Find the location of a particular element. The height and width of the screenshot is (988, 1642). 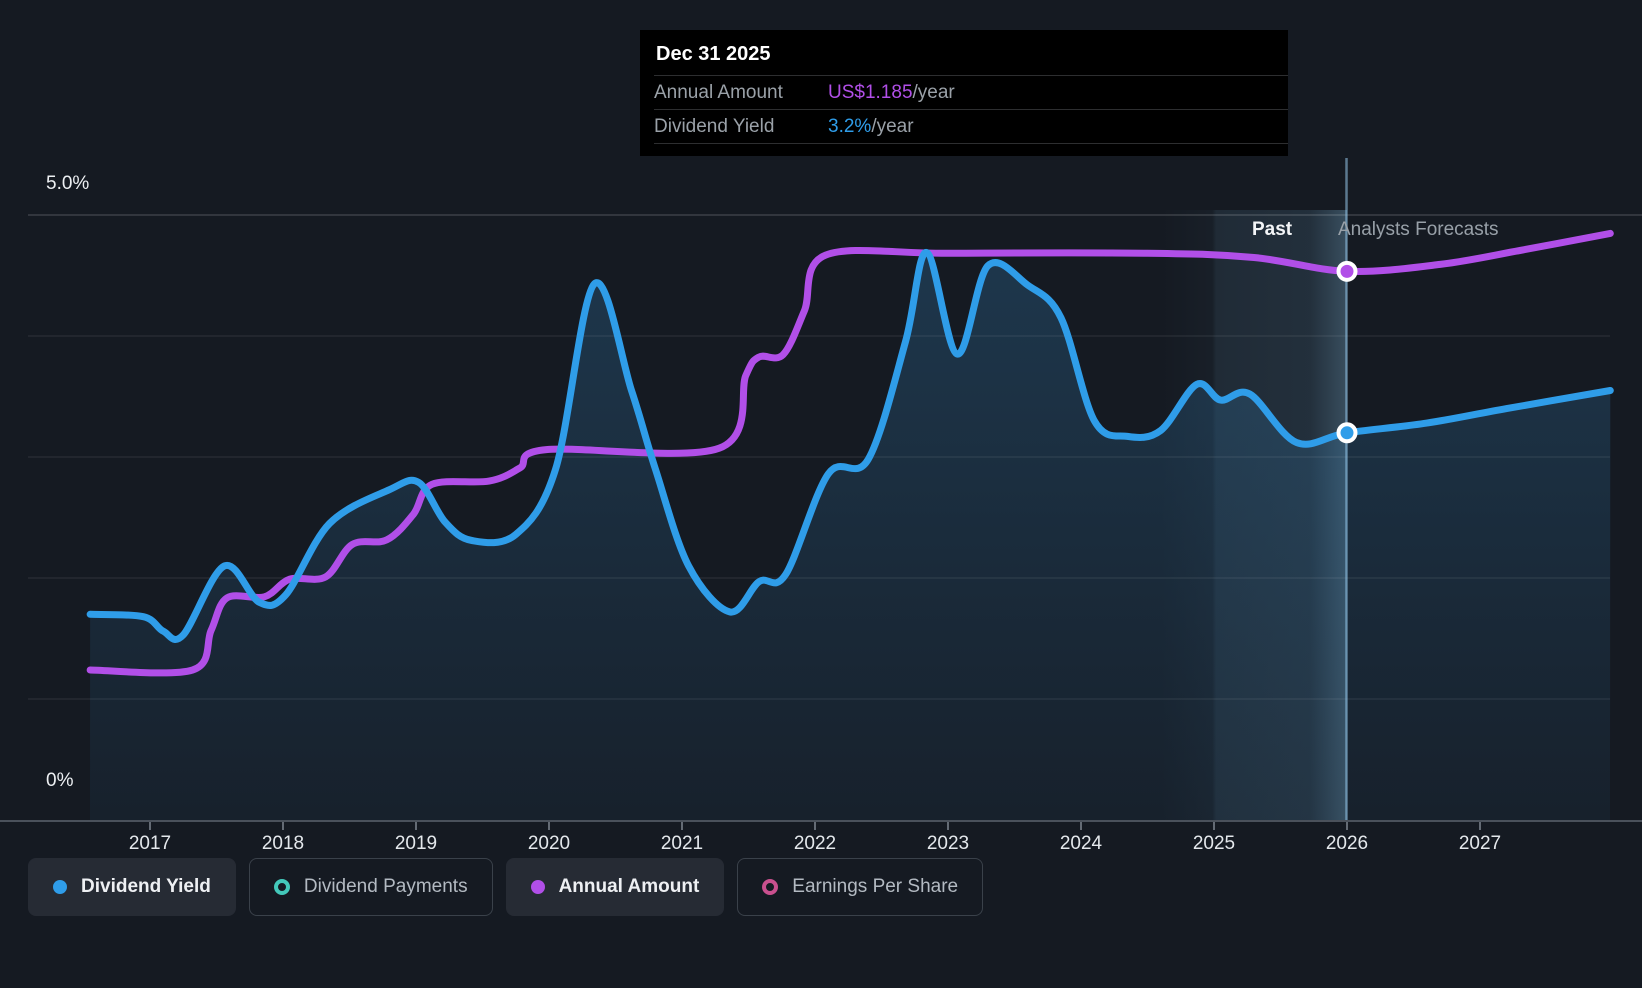

svg-text: 2024 is located at coordinates (1081, 843).